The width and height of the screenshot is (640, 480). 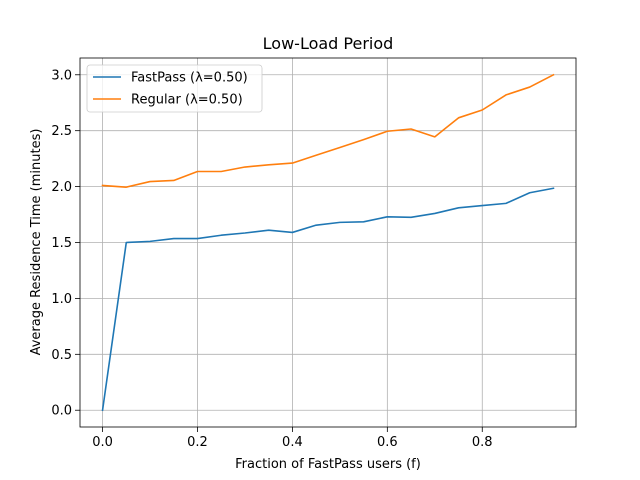 I want to click on y-axis-label: Average Residence Time (minutes), so click(x=36, y=242).